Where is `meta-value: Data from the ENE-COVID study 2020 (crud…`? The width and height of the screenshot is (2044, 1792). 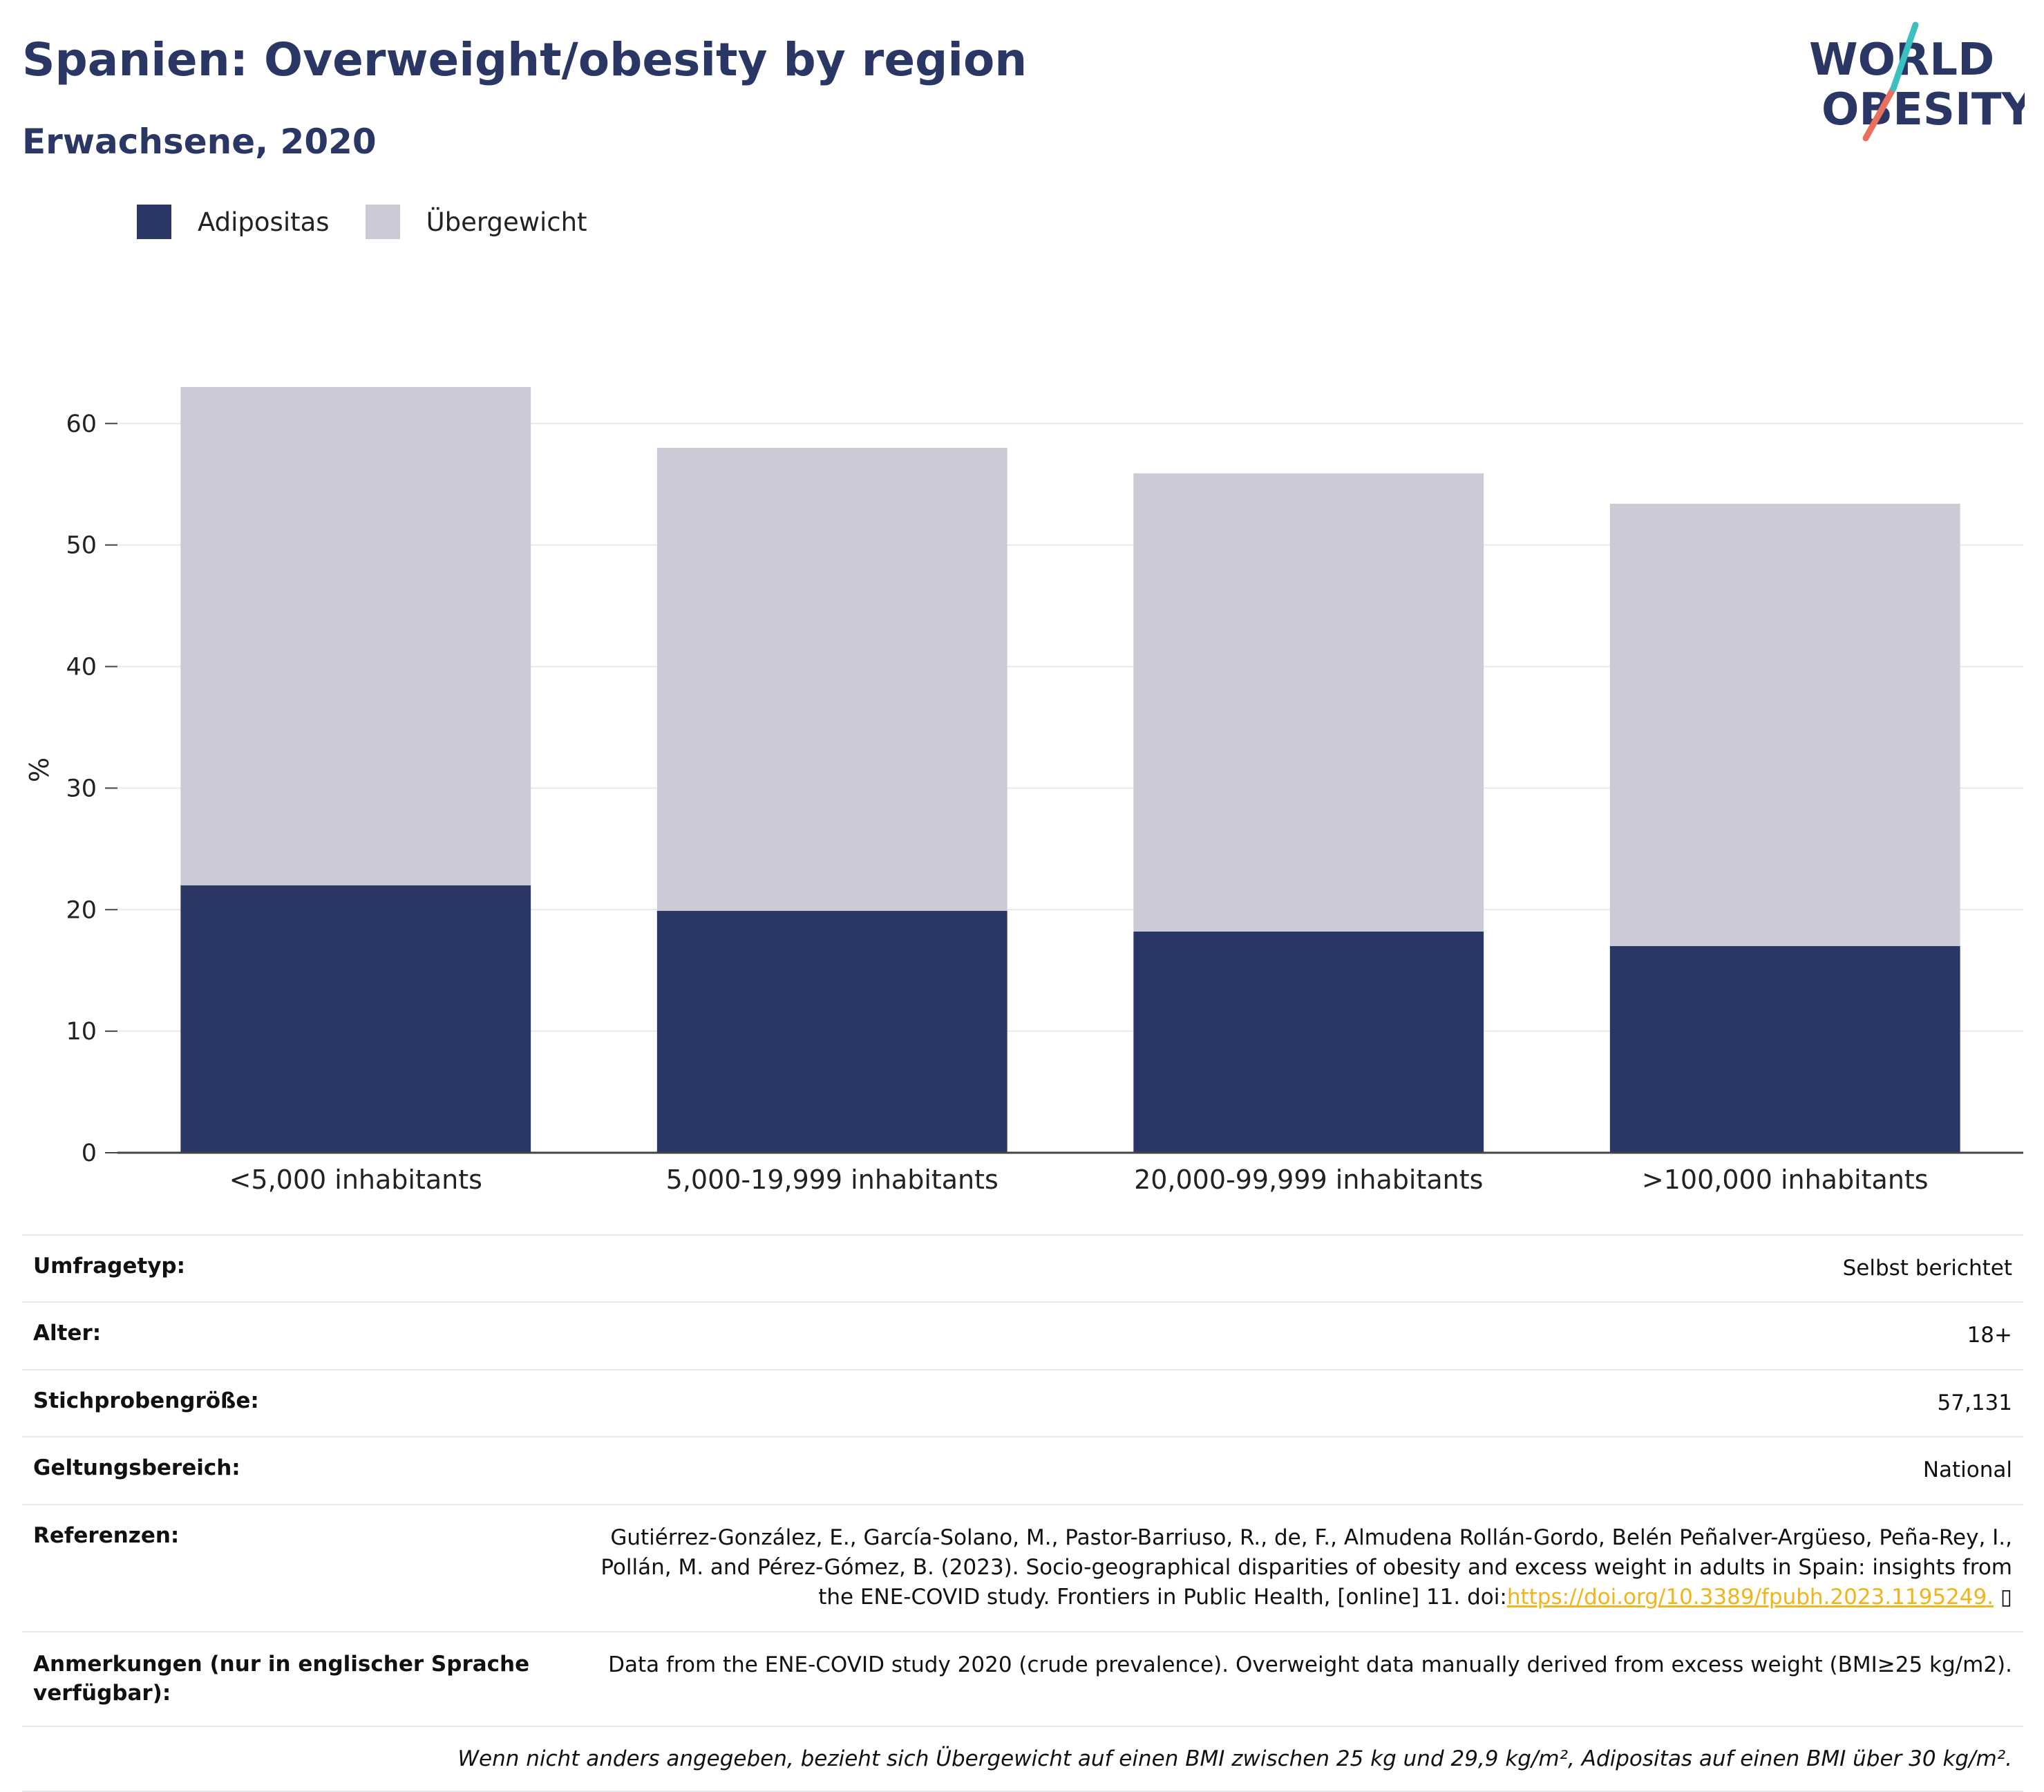
meta-value: Data from the ENE-COVID study 2020 (crud… is located at coordinates (1310, 1664).